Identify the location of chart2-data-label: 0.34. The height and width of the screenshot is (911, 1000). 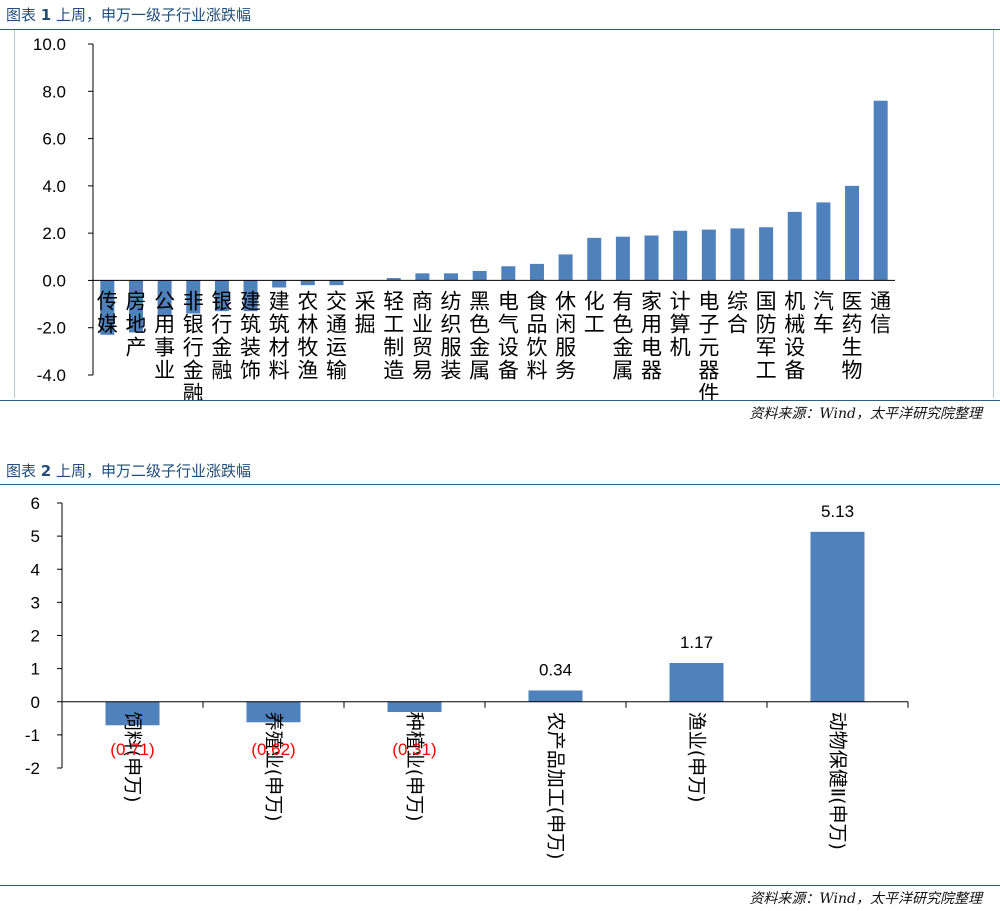
(555, 669).